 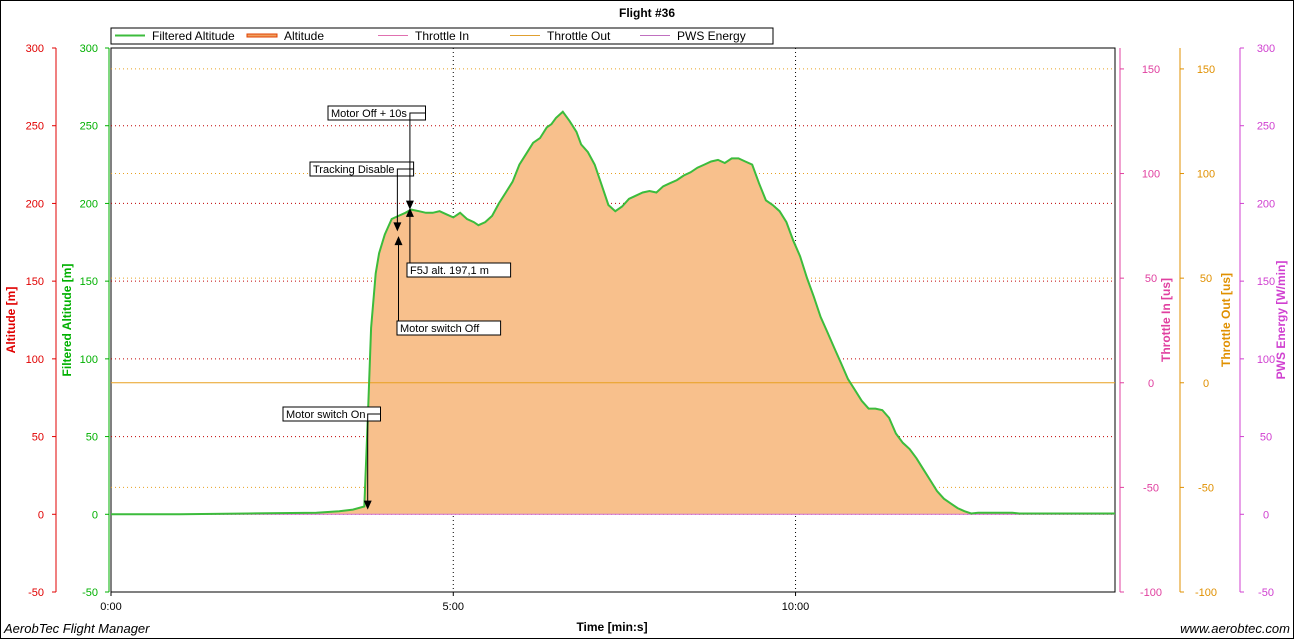 I want to click on x-axis: 0:00 5:00 10:00, so click(x=454, y=602).